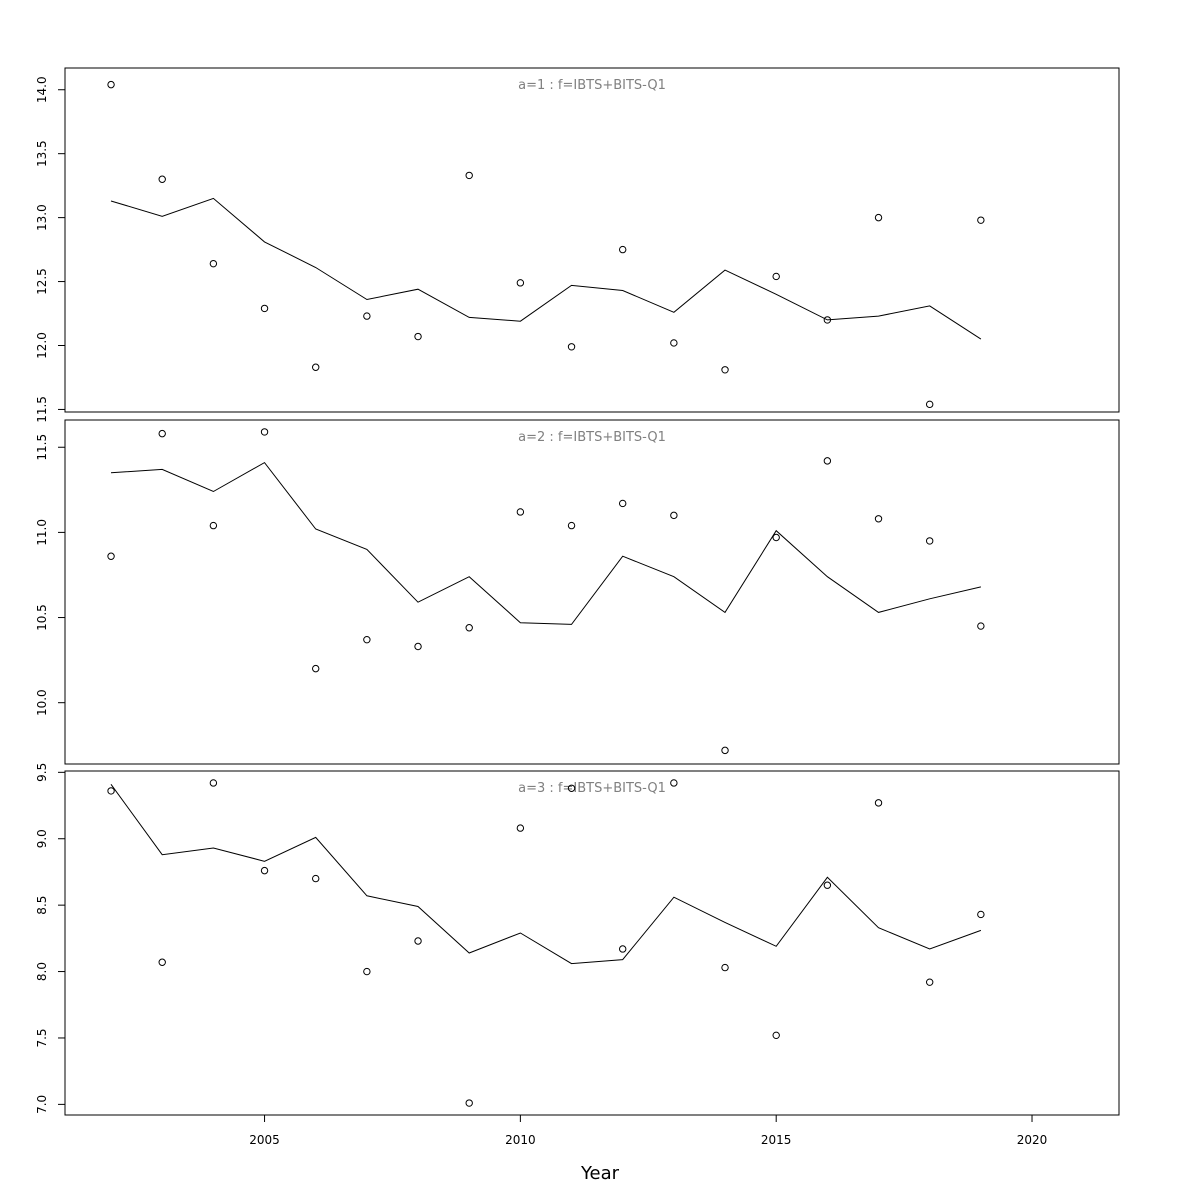 The width and height of the screenshot is (1200, 1200). What do you see at coordinates (42, 1037) in the screenshot?
I see `panel-3-y-tick-label: 7.5` at bounding box center [42, 1037].